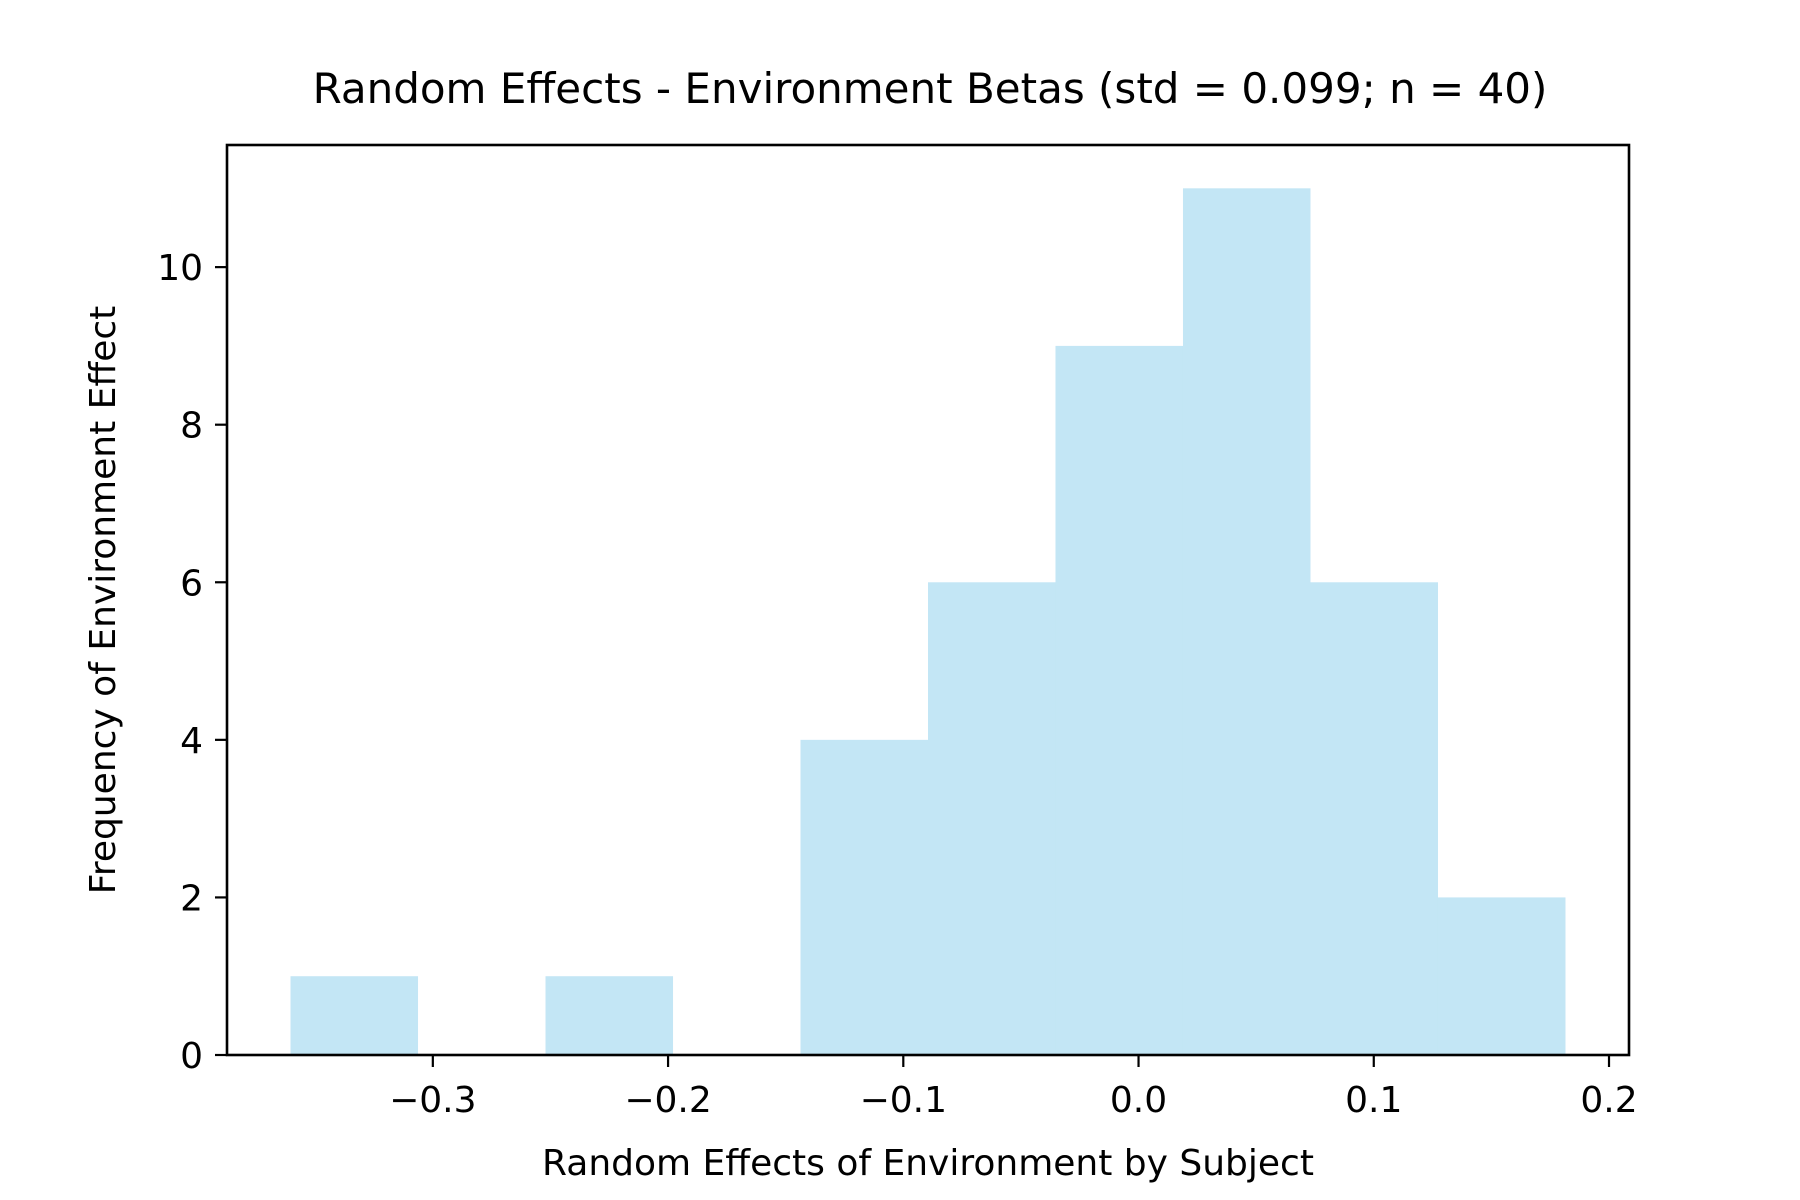 The height and width of the screenshot is (1200, 1800). What do you see at coordinates (432, 1100) in the screenshot?
I see `x-tick-label: −0.3` at bounding box center [432, 1100].